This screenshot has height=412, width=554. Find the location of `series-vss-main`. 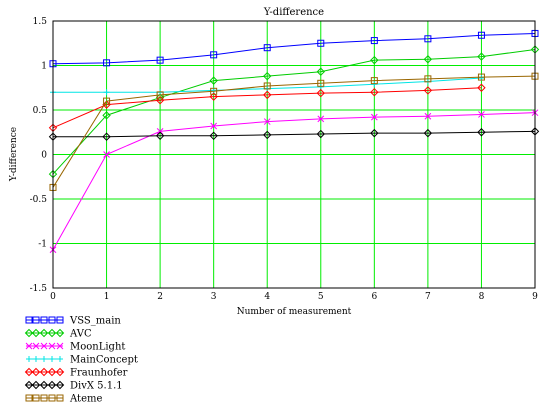

series-vss-main is located at coordinates (294, 48).